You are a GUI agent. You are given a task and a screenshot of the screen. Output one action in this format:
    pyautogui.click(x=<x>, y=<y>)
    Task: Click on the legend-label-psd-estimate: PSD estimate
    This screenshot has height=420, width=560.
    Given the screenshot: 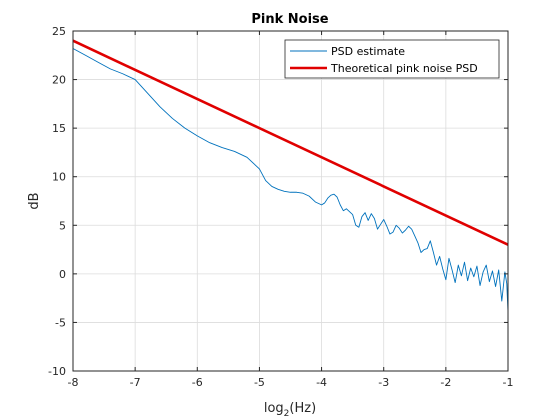 What is the action you would take?
    pyautogui.click(x=368, y=51)
    